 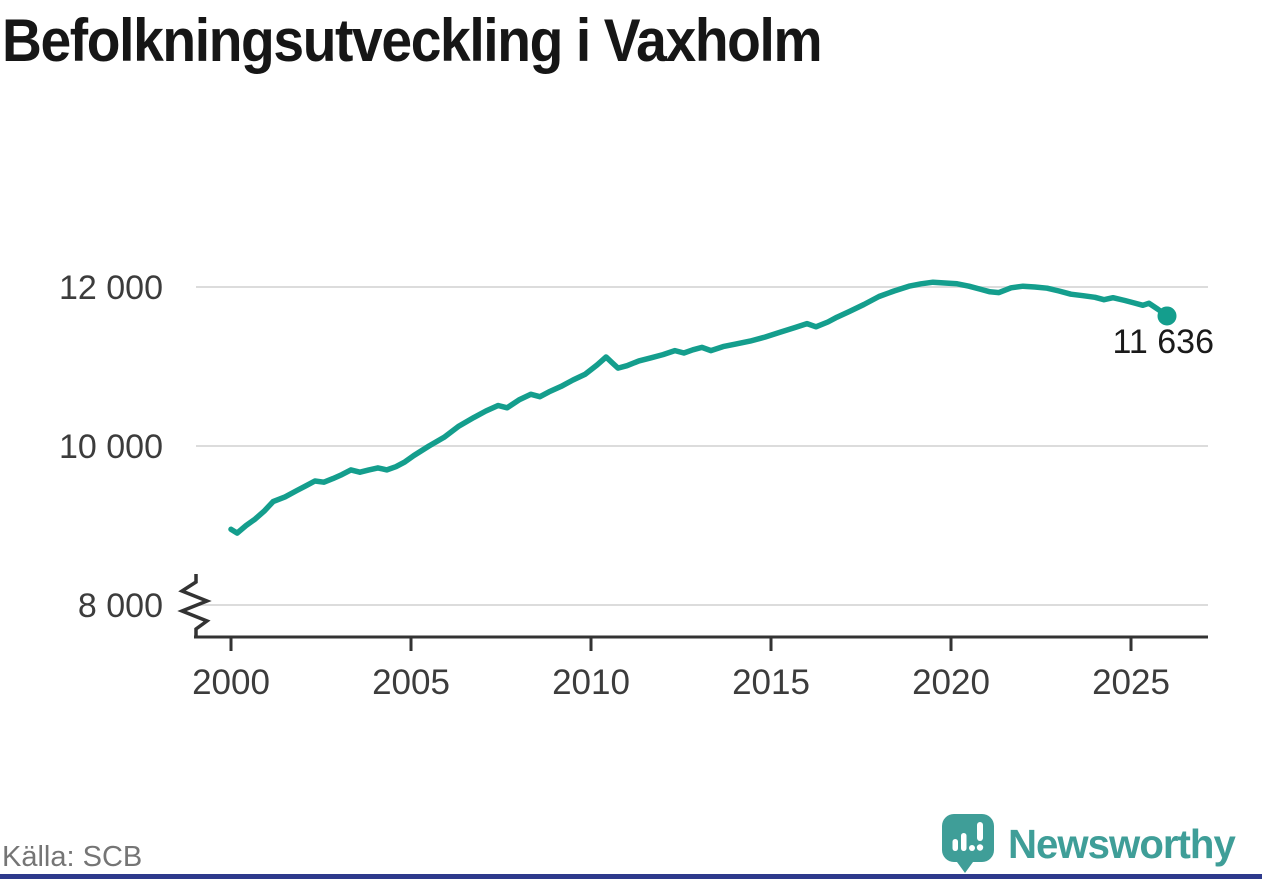 I want to click on x-tick-label: 2010, so click(x=591, y=682).